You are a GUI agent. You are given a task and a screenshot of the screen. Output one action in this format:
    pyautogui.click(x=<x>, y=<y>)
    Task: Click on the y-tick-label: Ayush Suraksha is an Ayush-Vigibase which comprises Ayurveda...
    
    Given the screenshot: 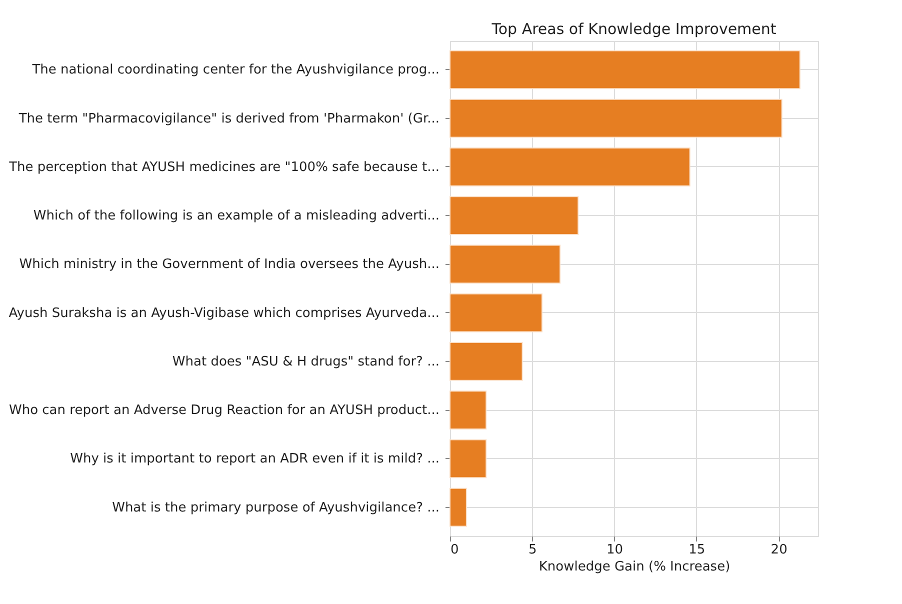 What is the action you would take?
    pyautogui.click(x=224, y=313)
    